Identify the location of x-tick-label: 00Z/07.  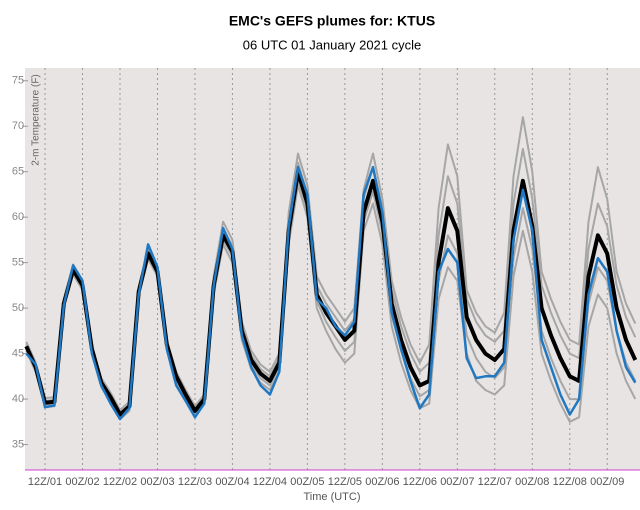
(457, 482).